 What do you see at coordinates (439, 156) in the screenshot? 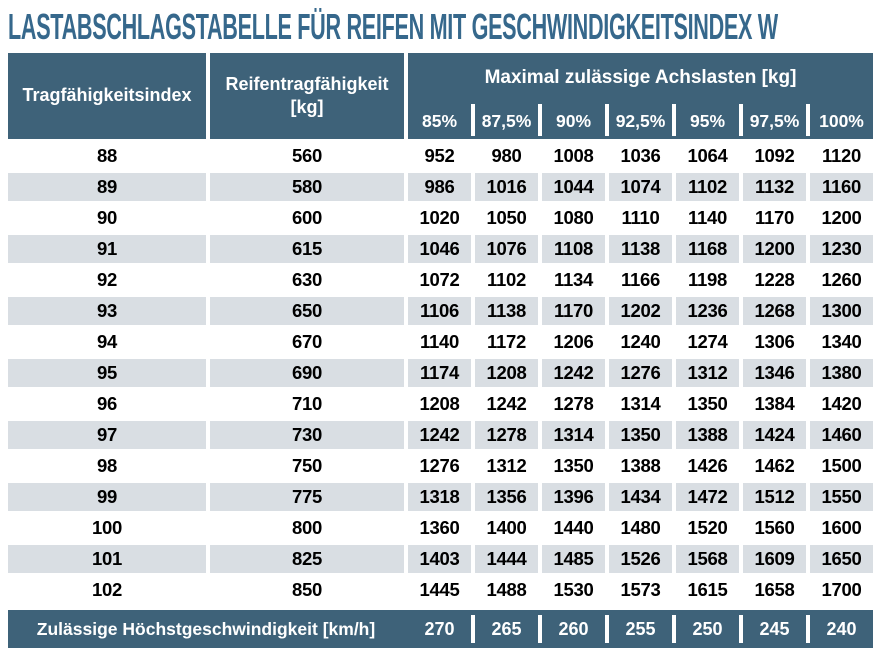
I see `axle-load-cell: 952` at bounding box center [439, 156].